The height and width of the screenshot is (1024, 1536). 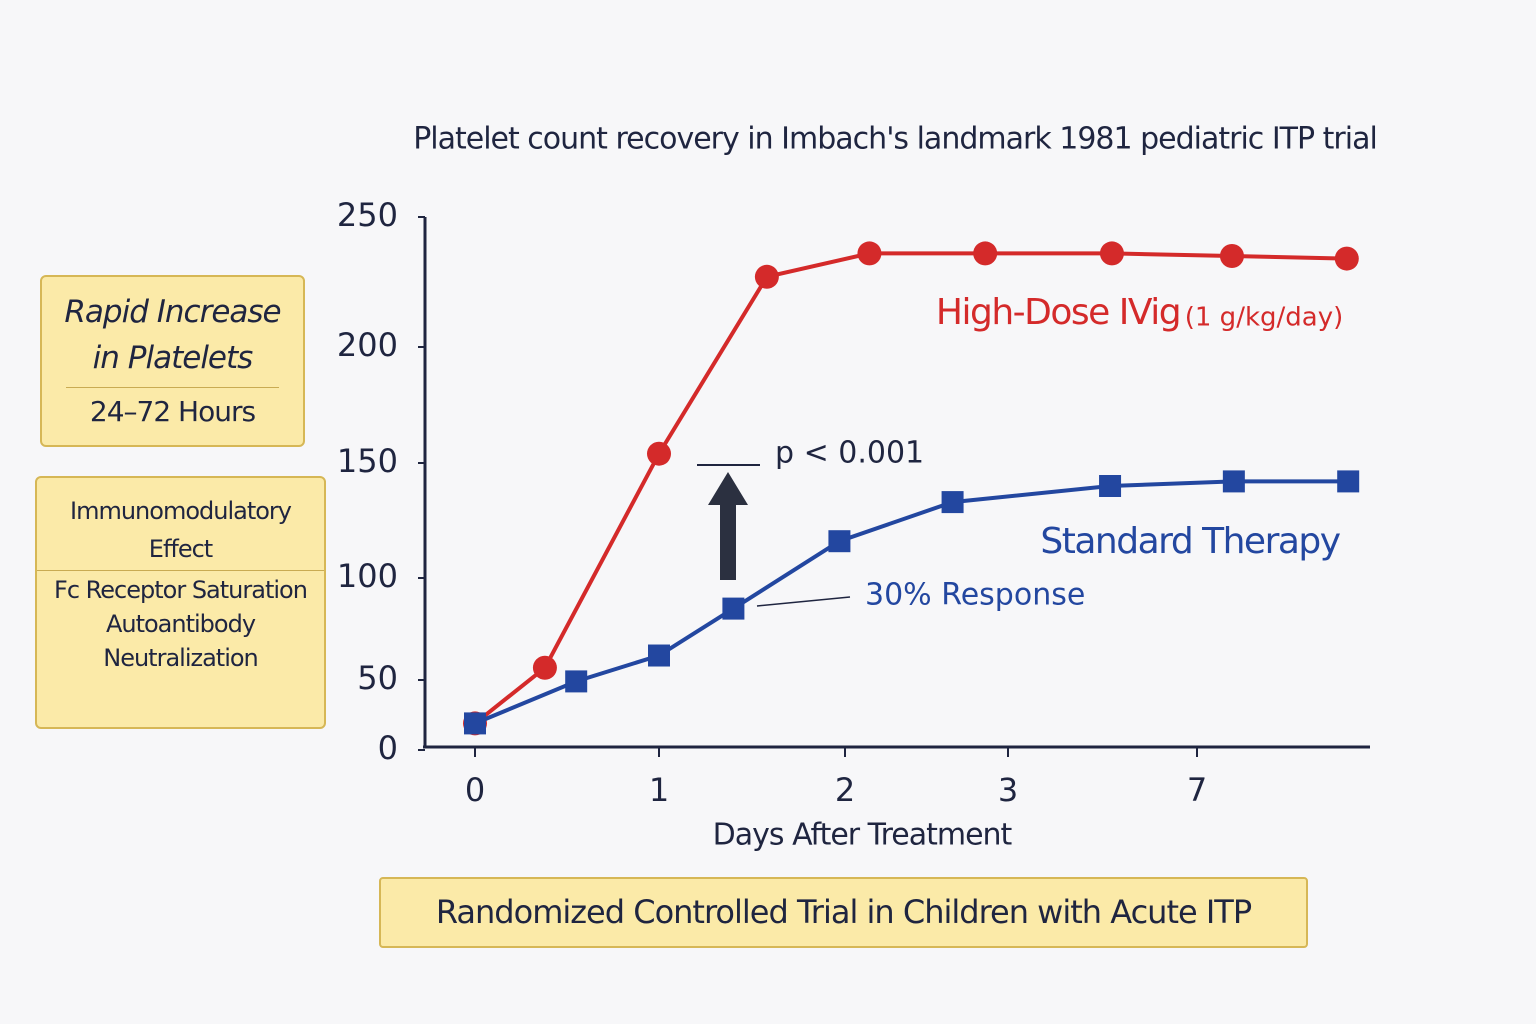 What do you see at coordinates (377, 678) in the screenshot?
I see `y-tick-label: 50` at bounding box center [377, 678].